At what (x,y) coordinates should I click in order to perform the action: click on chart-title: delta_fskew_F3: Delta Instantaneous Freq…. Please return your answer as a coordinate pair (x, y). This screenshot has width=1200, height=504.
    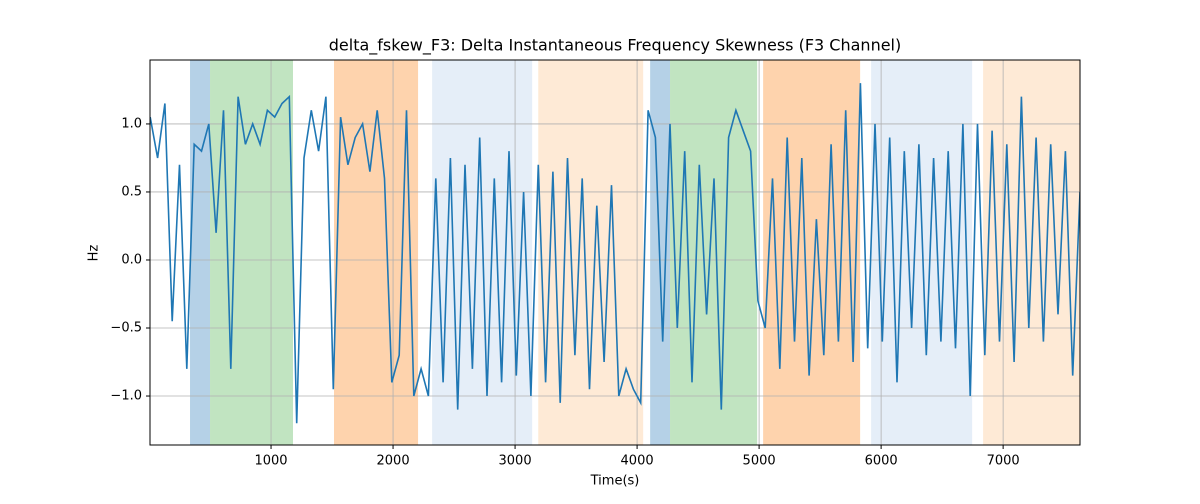
    Looking at the image, I should click on (615, 46).